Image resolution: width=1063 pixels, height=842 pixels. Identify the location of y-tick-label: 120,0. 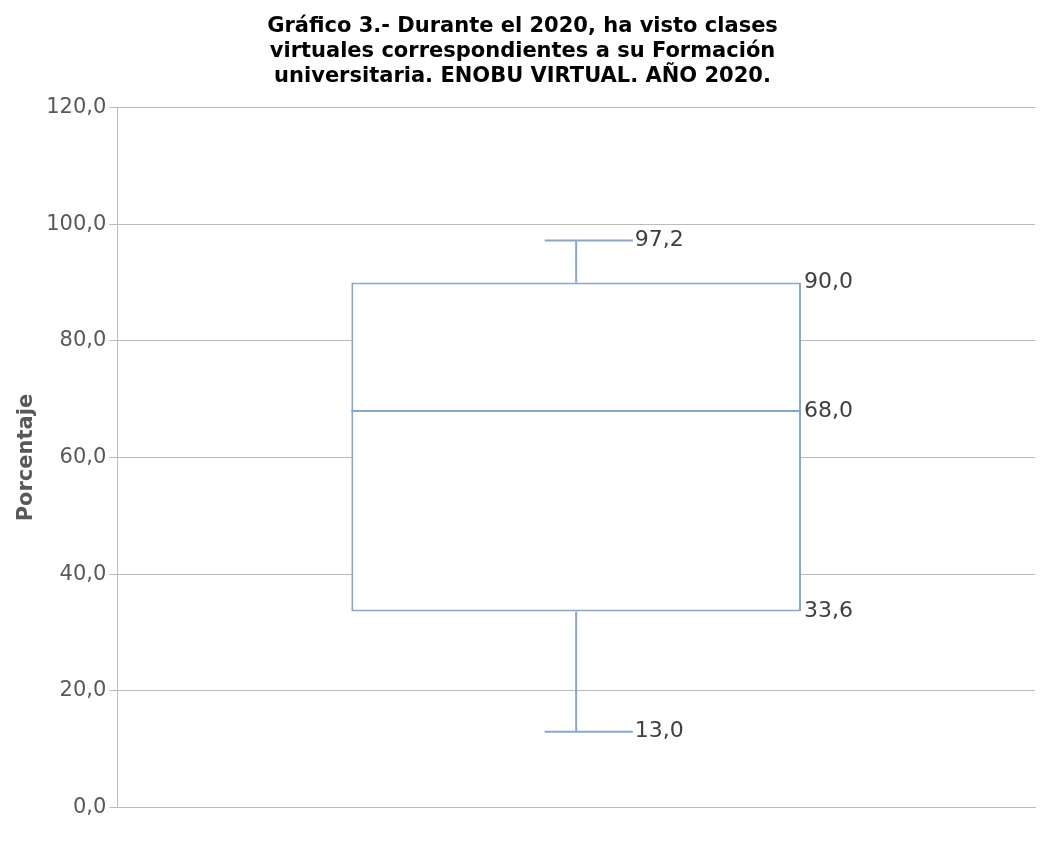
(76, 106).